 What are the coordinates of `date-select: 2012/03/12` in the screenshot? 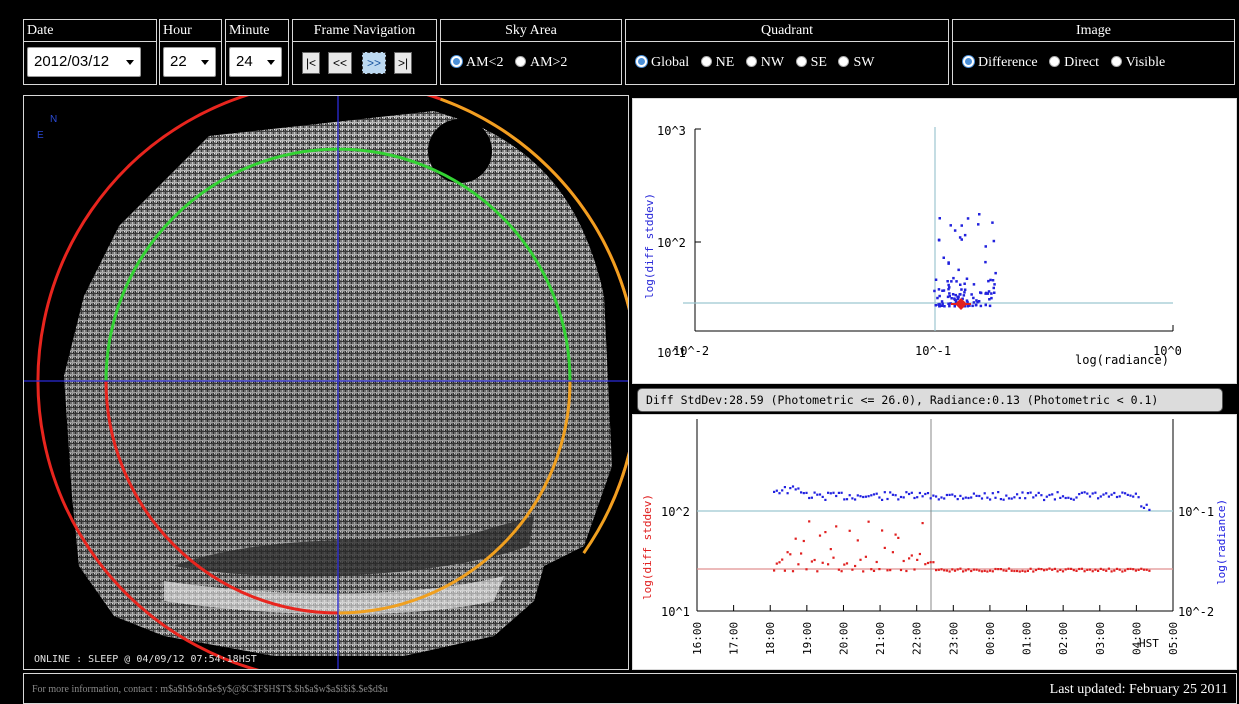 It's located at (84, 62).